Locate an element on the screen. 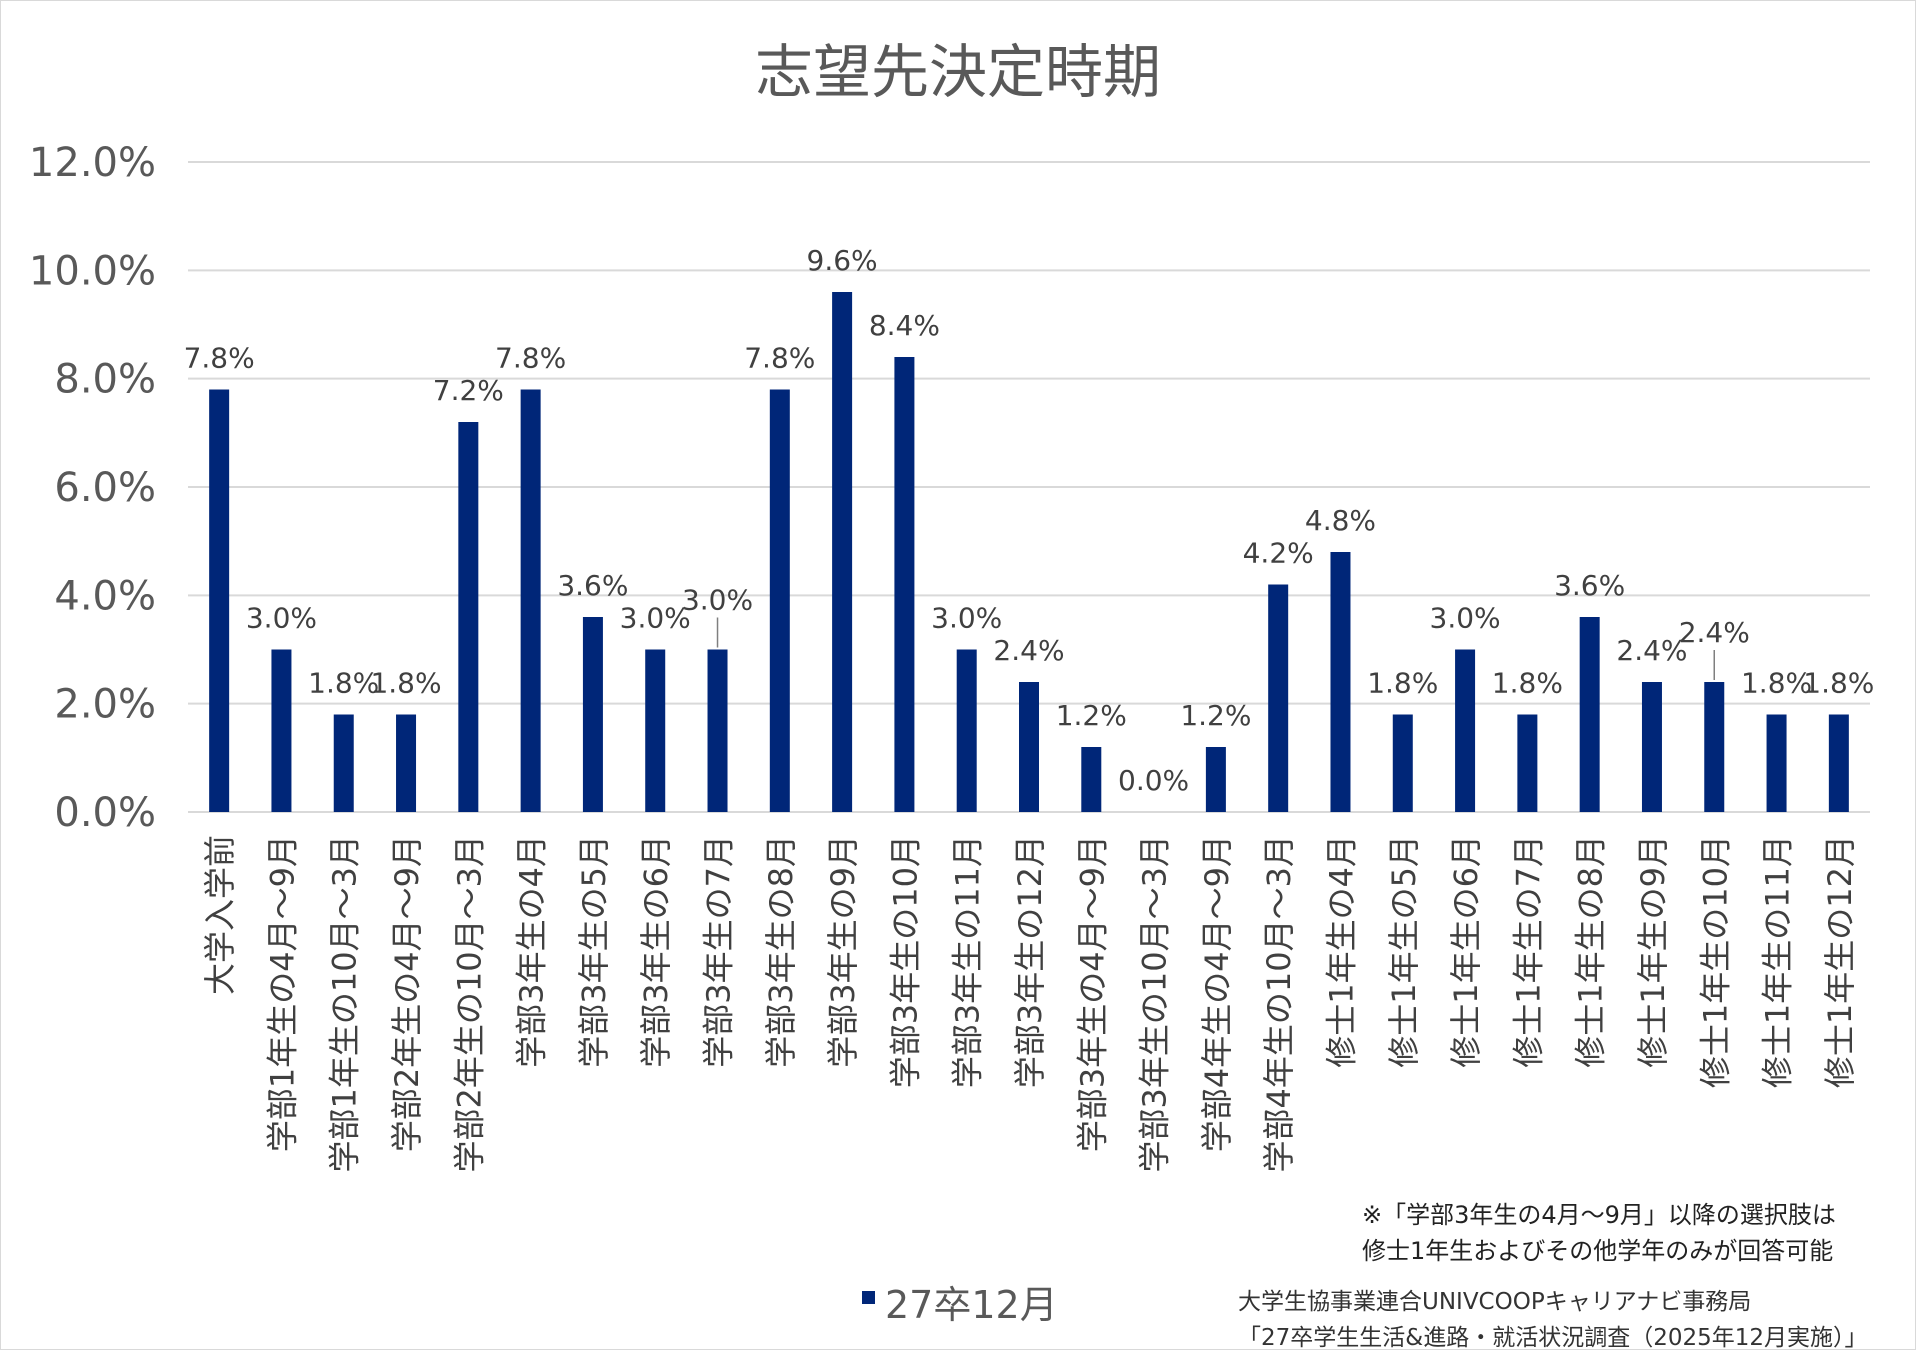  data-label: 4.2% is located at coordinates (1278, 553).